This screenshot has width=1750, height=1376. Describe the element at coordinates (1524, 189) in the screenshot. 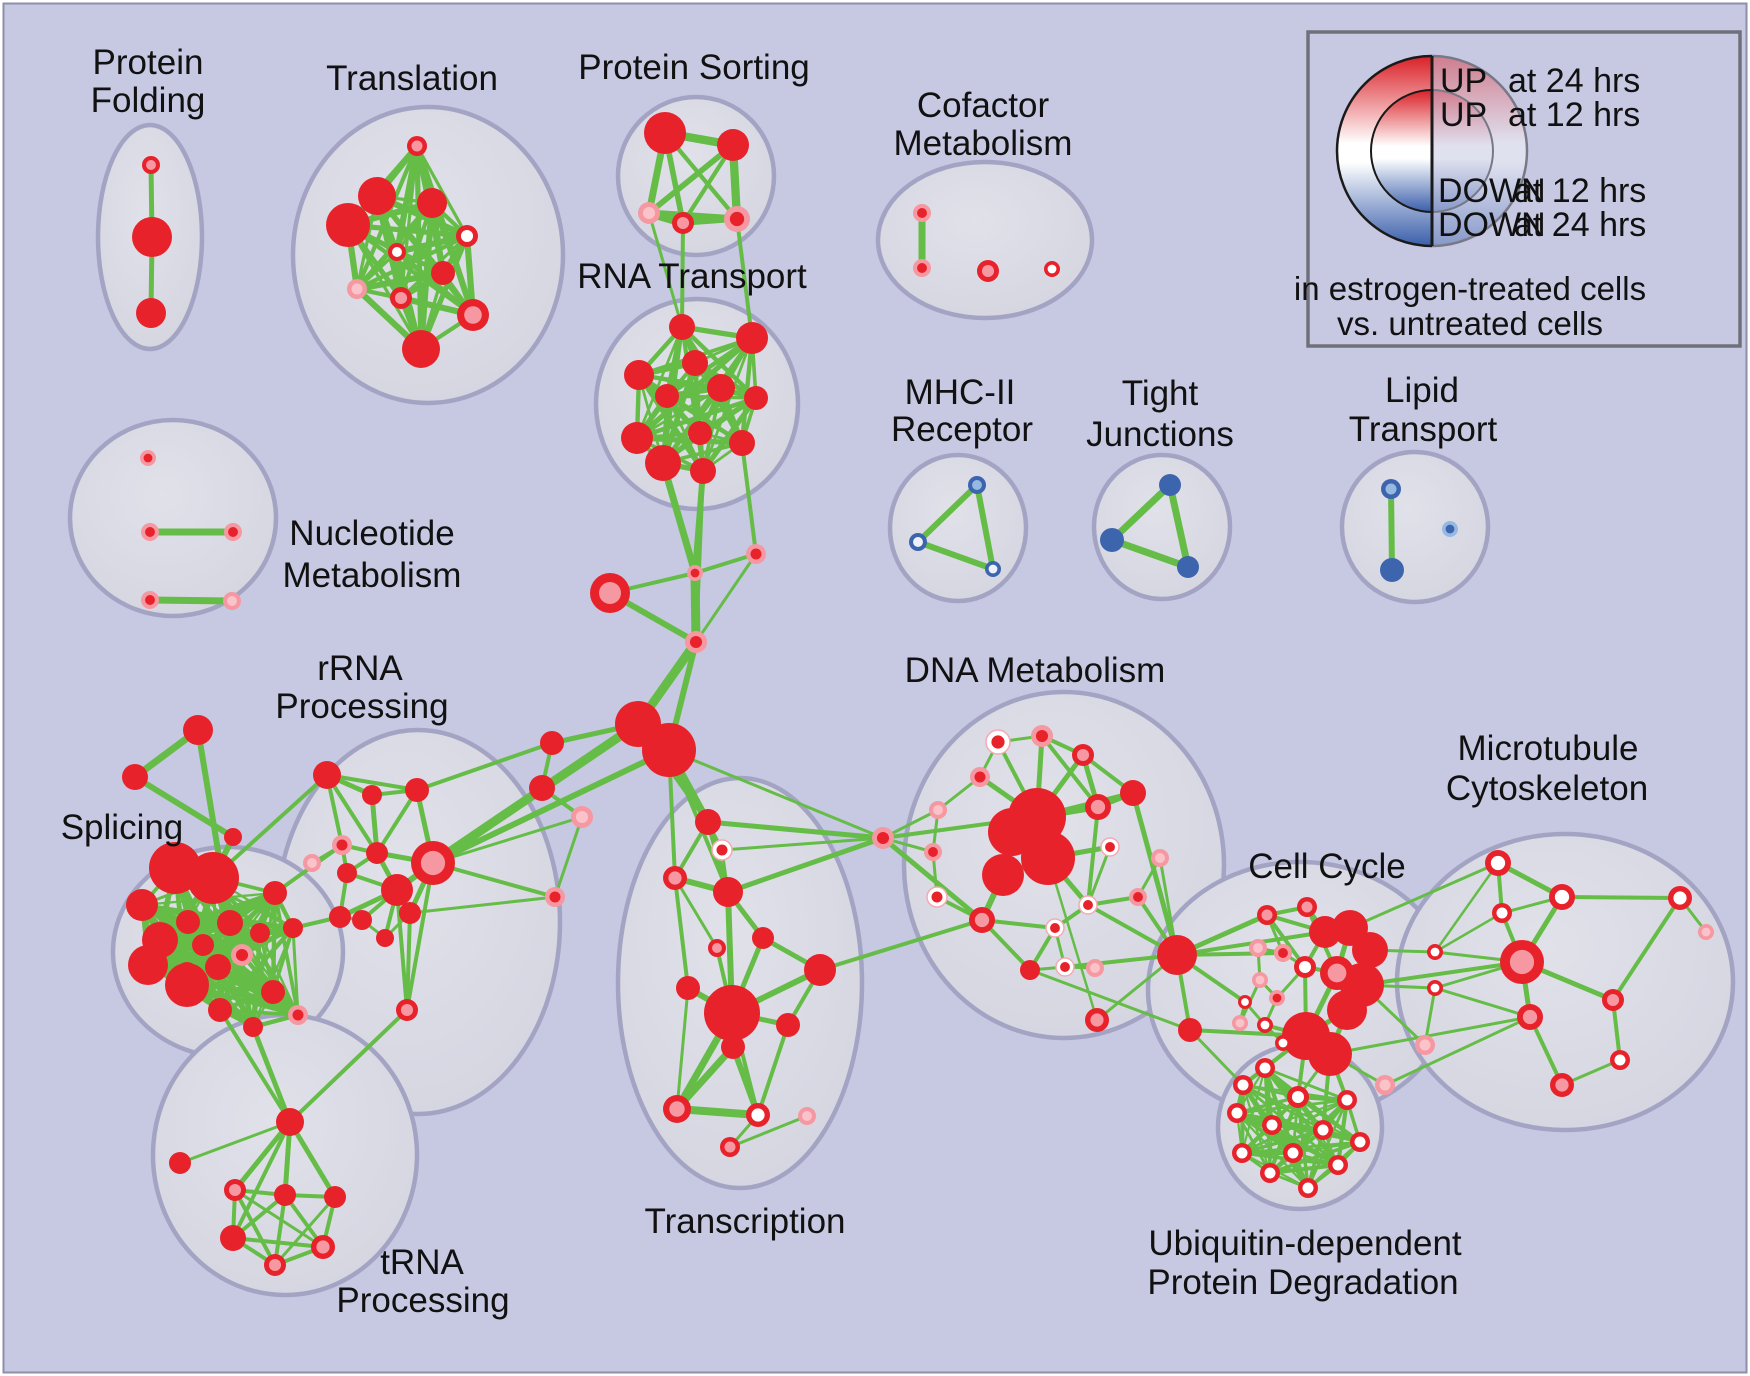

I see `legend-box` at that location.